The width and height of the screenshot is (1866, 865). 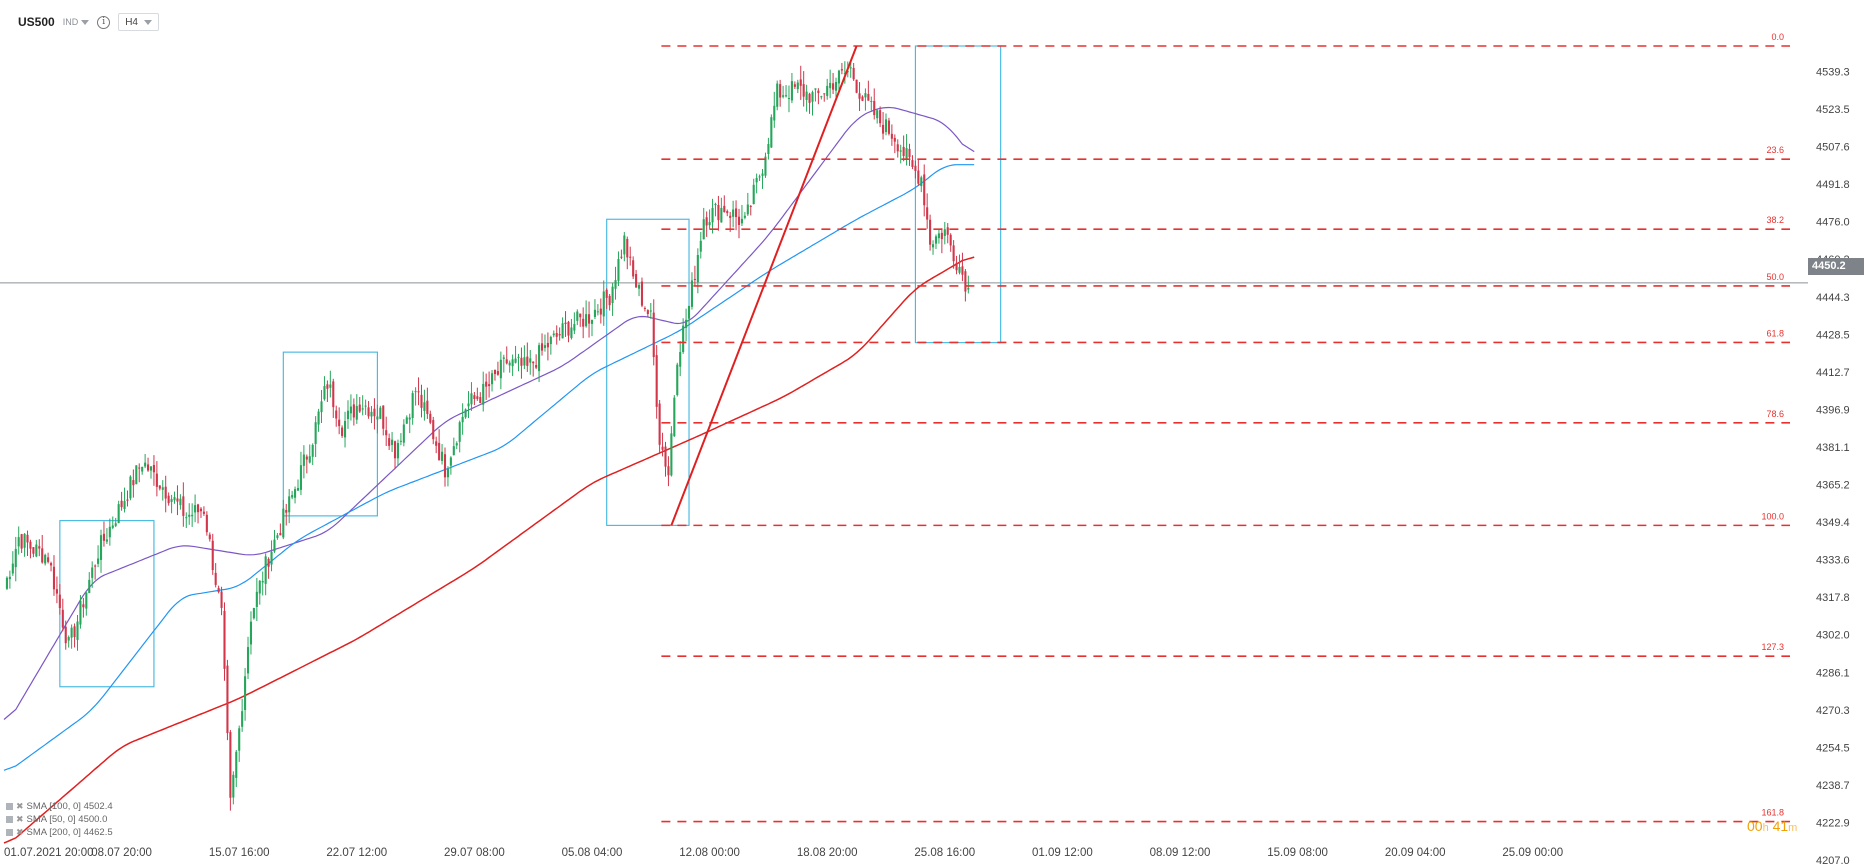 What do you see at coordinates (1833, 110) in the screenshot?
I see `y-tick-label: 4523.5` at bounding box center [1833, 110].